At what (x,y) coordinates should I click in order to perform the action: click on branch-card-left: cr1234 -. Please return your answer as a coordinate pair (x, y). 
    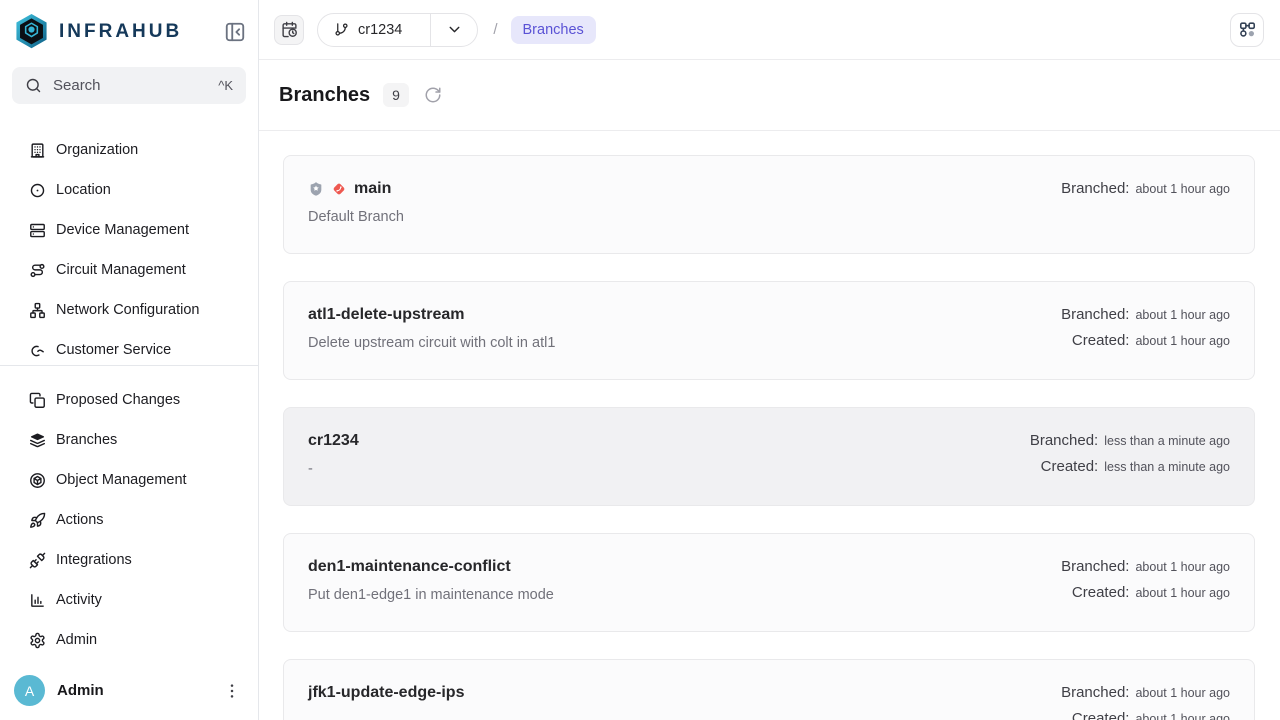
    Looking at the image, I should click on (333, 454).